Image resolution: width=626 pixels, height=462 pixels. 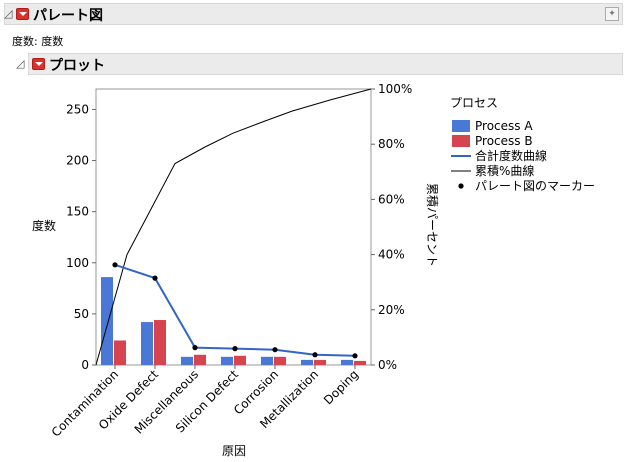 I want to click on y2-tick-label: 60%, so click(x=391, y=199).